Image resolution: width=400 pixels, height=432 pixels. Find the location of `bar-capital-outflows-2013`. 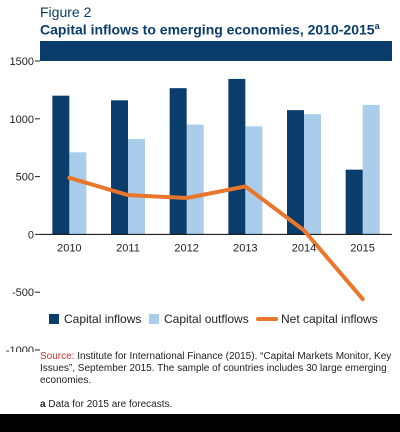

bar-capital-outflows-2013 is located at coordinates (254, 180).